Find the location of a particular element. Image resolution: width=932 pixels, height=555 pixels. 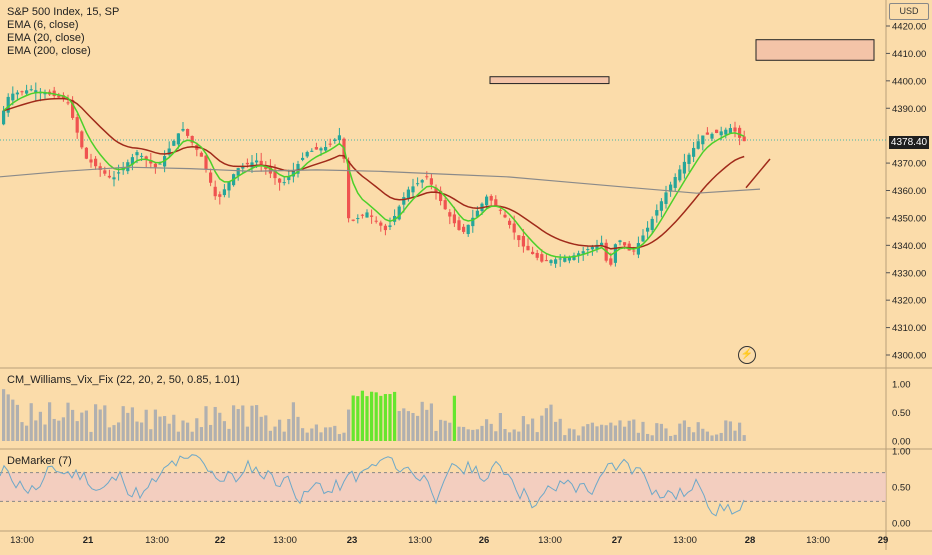

price-tick-label: 4370.00 is located at coordinates (909, 164).